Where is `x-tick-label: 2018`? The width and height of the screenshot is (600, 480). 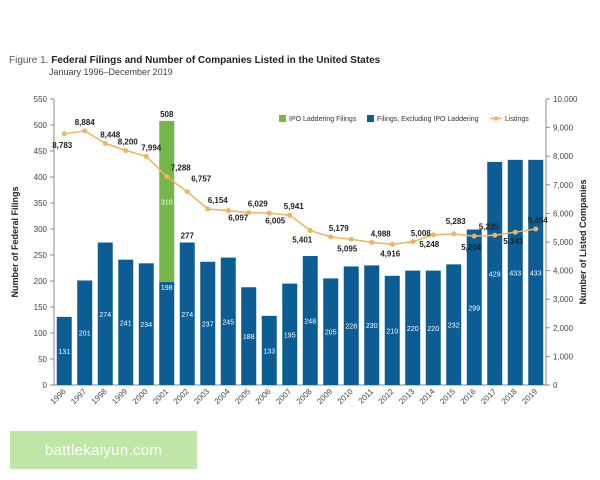 x-tick-label: 2018 is located at coordinates (509, 396).